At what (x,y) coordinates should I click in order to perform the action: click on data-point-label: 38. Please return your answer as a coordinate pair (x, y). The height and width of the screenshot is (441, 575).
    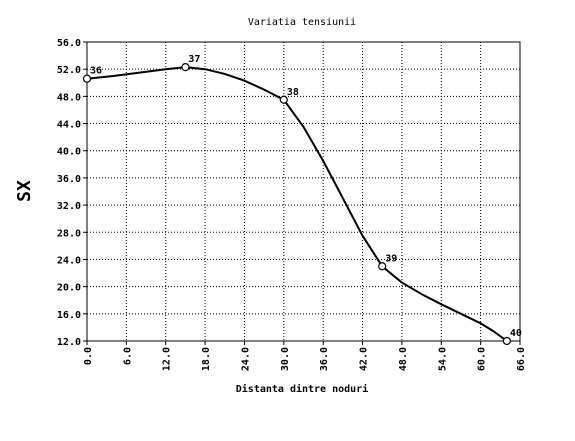
    Looking at the image, I should click on (293, 92).